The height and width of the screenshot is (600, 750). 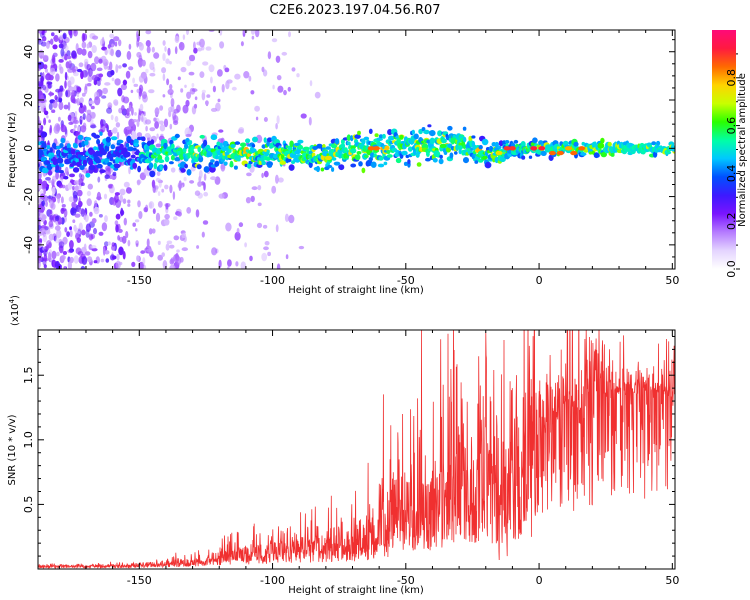 I want to click on spectrogram-y-axis-label: Frequency (Hz), so click(x=12, y=150).